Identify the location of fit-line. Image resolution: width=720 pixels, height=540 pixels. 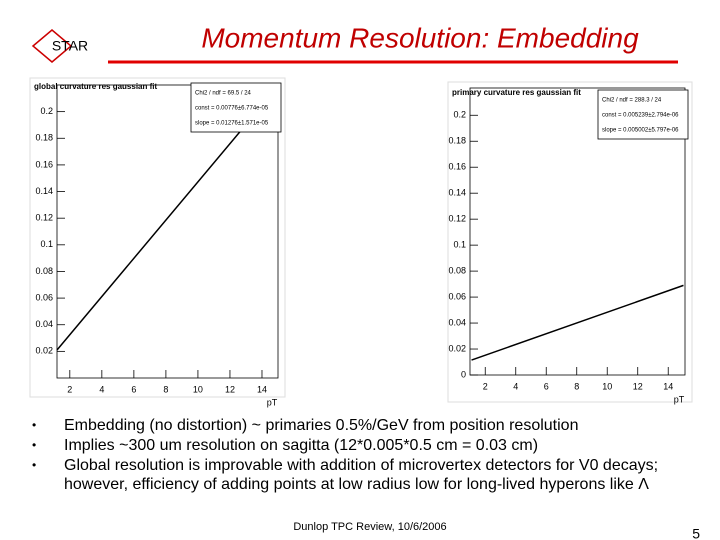
(577, 322).